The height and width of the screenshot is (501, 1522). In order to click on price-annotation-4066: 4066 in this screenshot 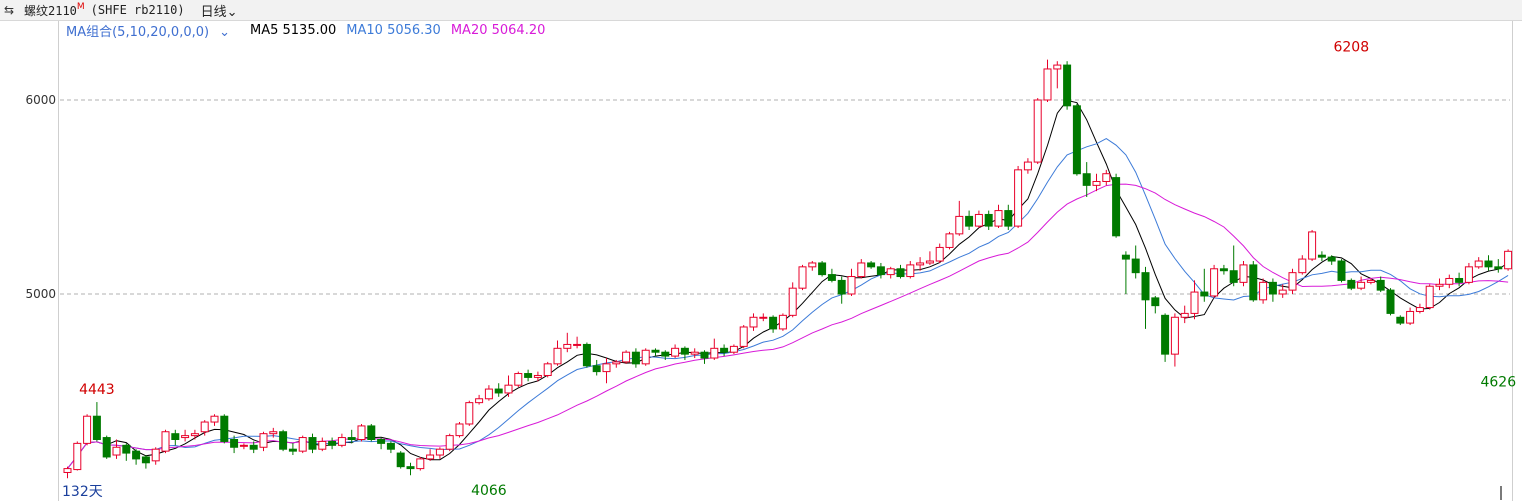, I will do `click(489, 491)`.